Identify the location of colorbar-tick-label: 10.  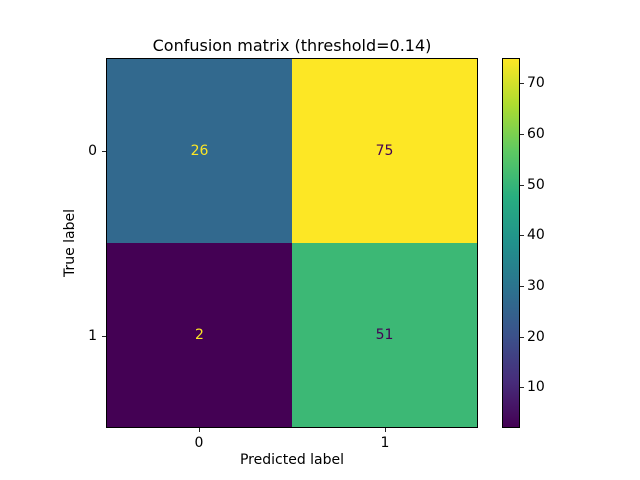
(536, 387).